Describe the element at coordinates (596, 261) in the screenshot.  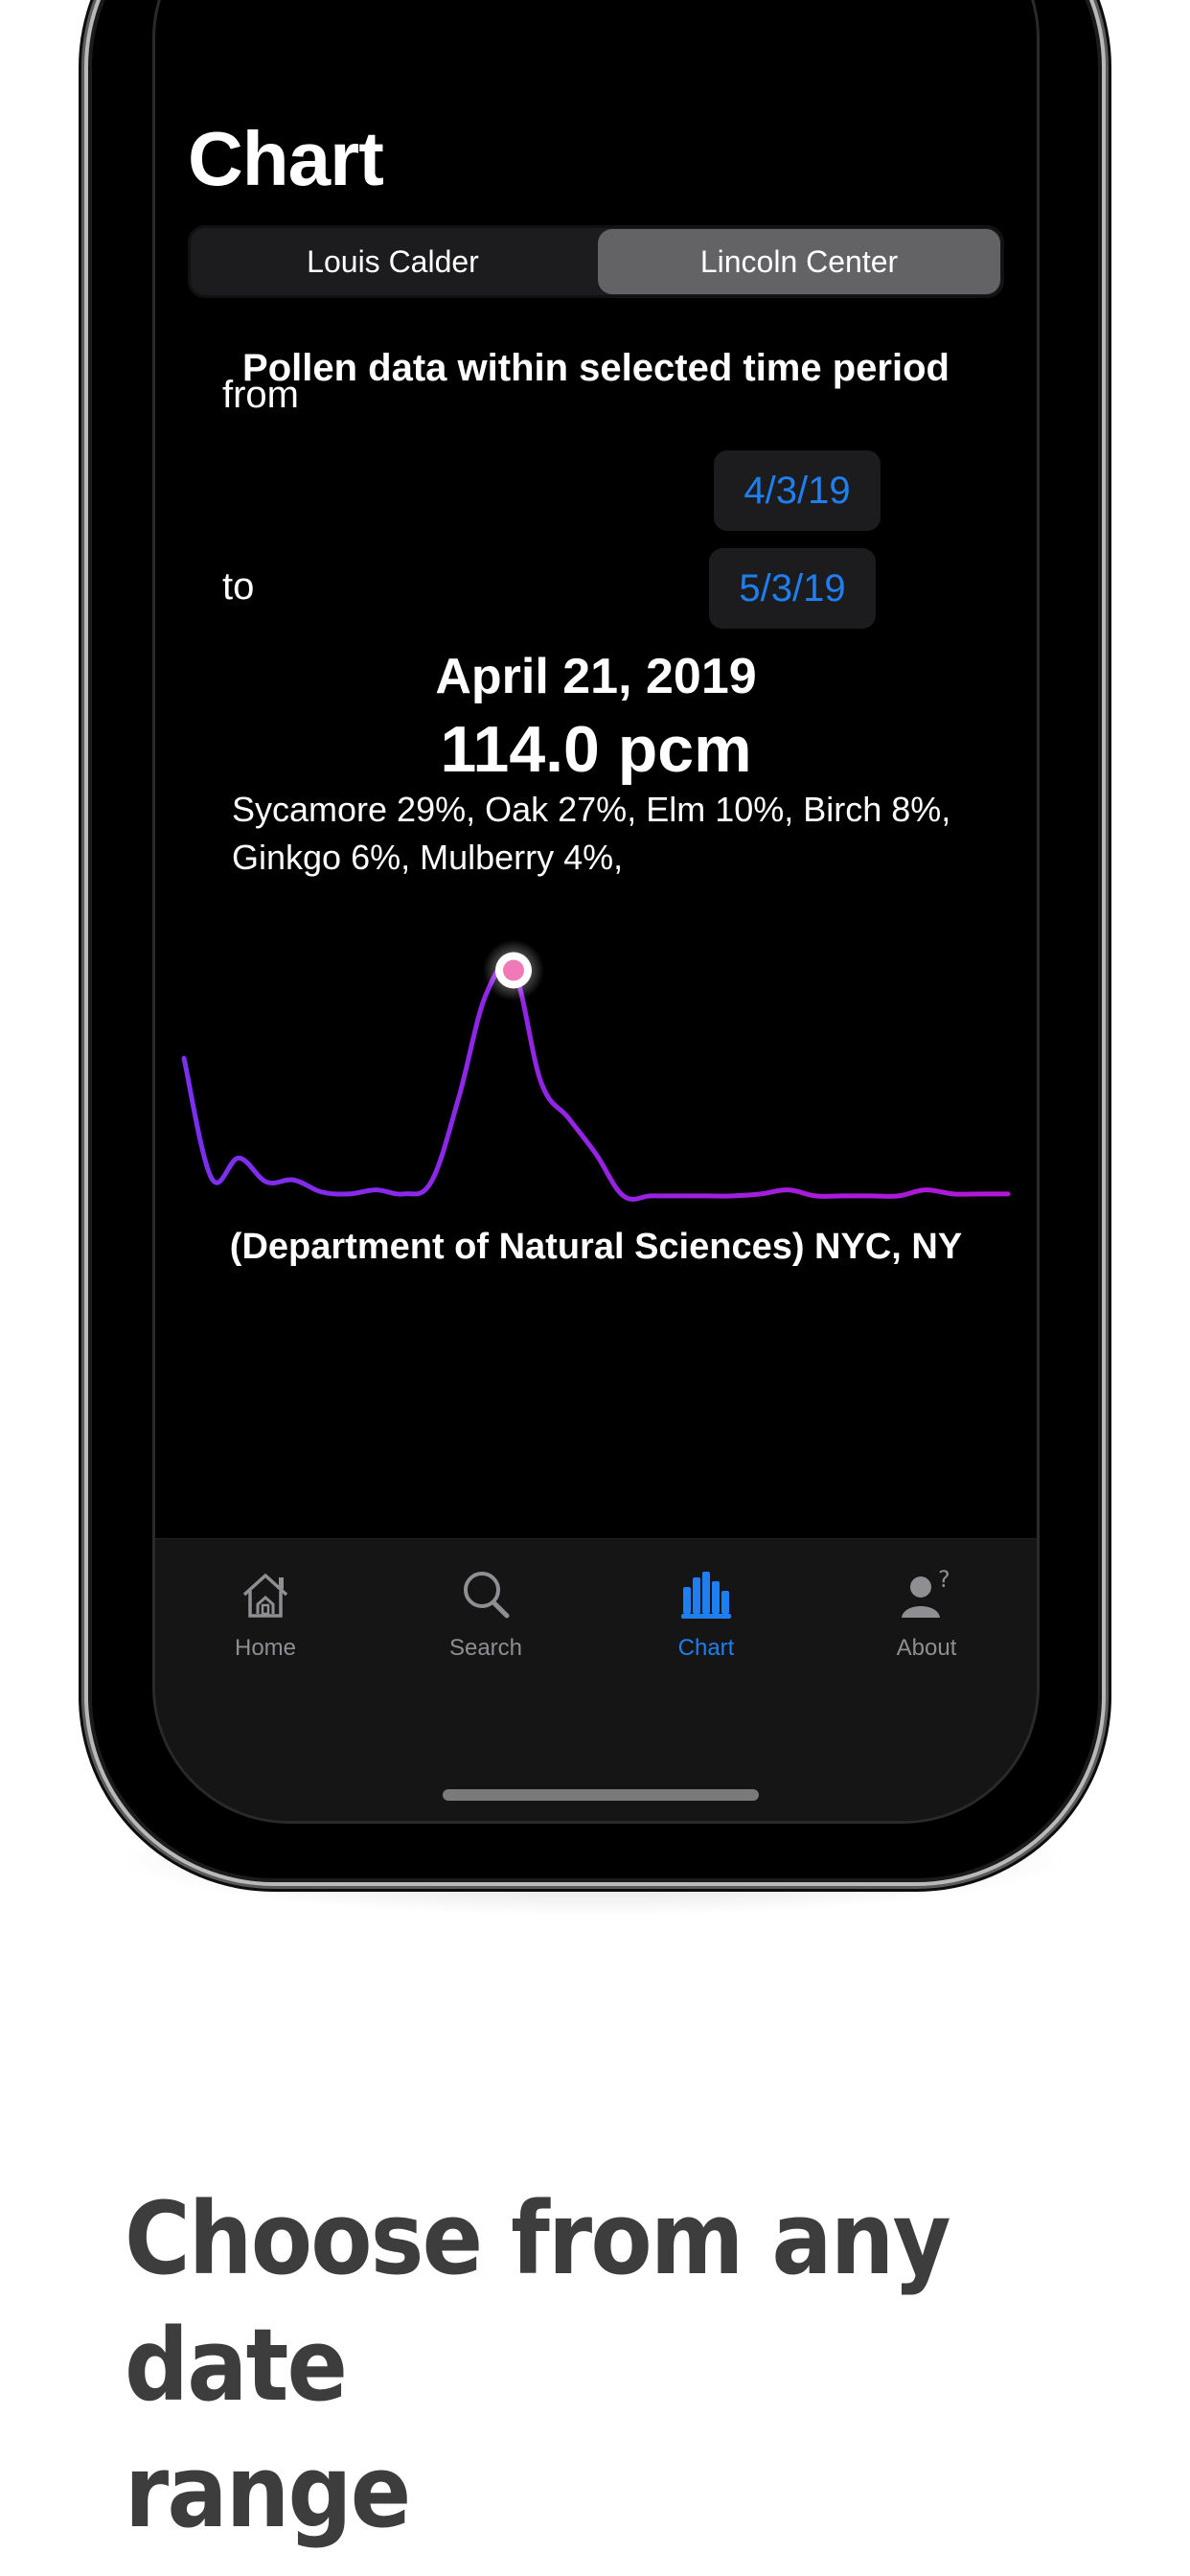
I see `location-segmented-control: Louis Calder Lincoln Center` at that location.